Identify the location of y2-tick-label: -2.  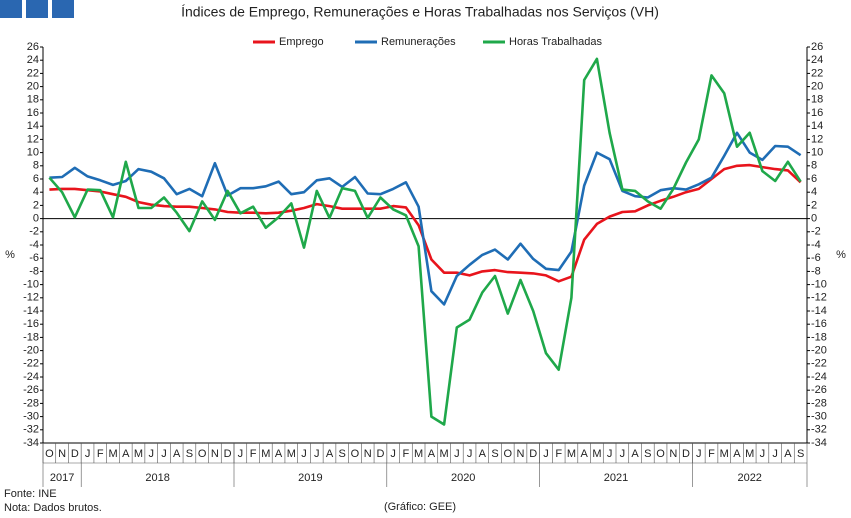
(816, 232).